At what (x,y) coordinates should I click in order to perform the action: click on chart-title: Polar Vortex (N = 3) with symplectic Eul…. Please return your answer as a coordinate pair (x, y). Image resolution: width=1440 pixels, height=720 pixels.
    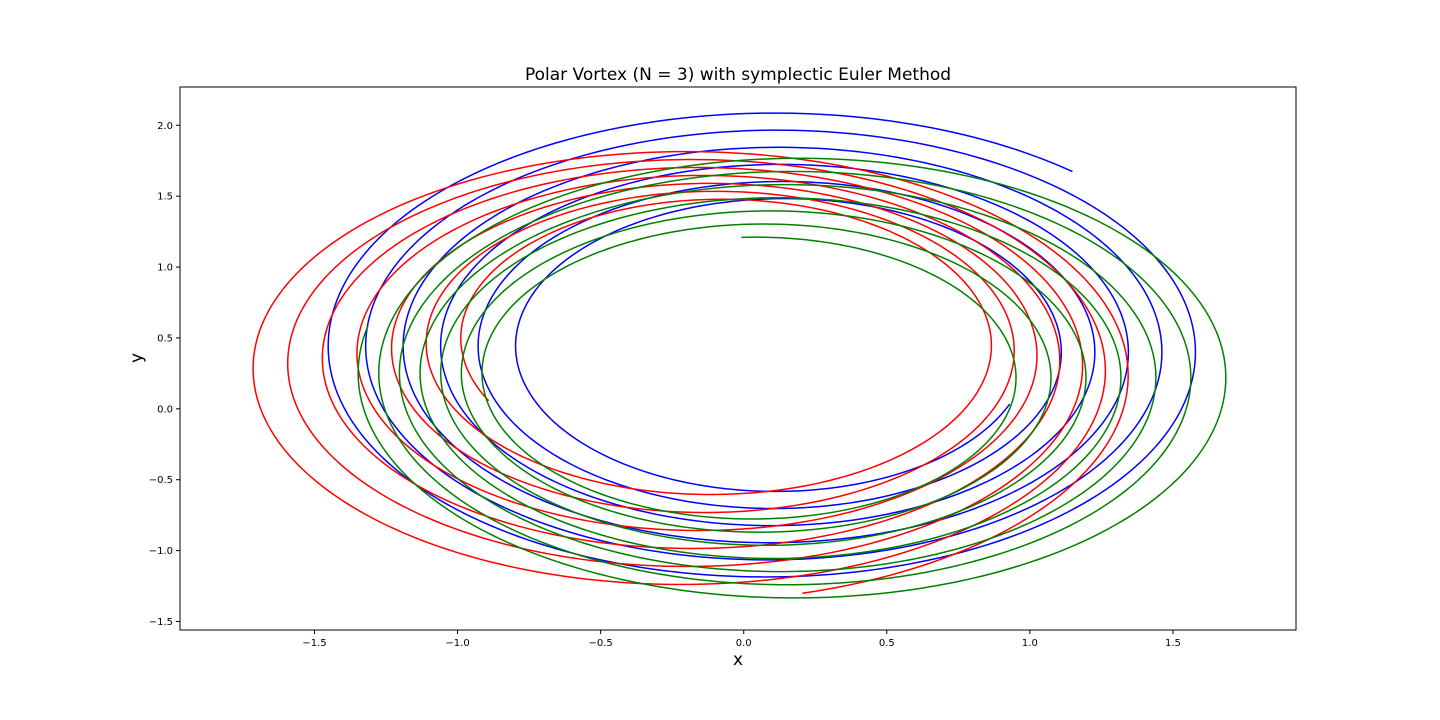
    Looking at the image, I should click on (738, 75).